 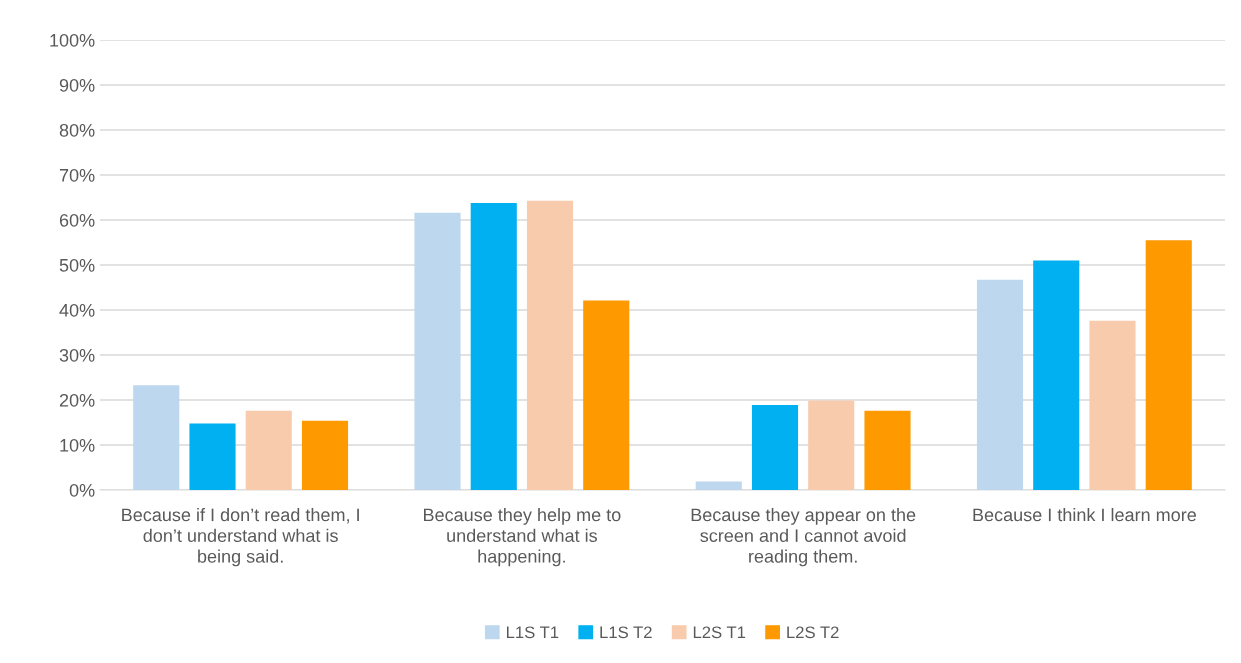 I want to click on y-tick-label: 80%, so click(x=77, y=130).